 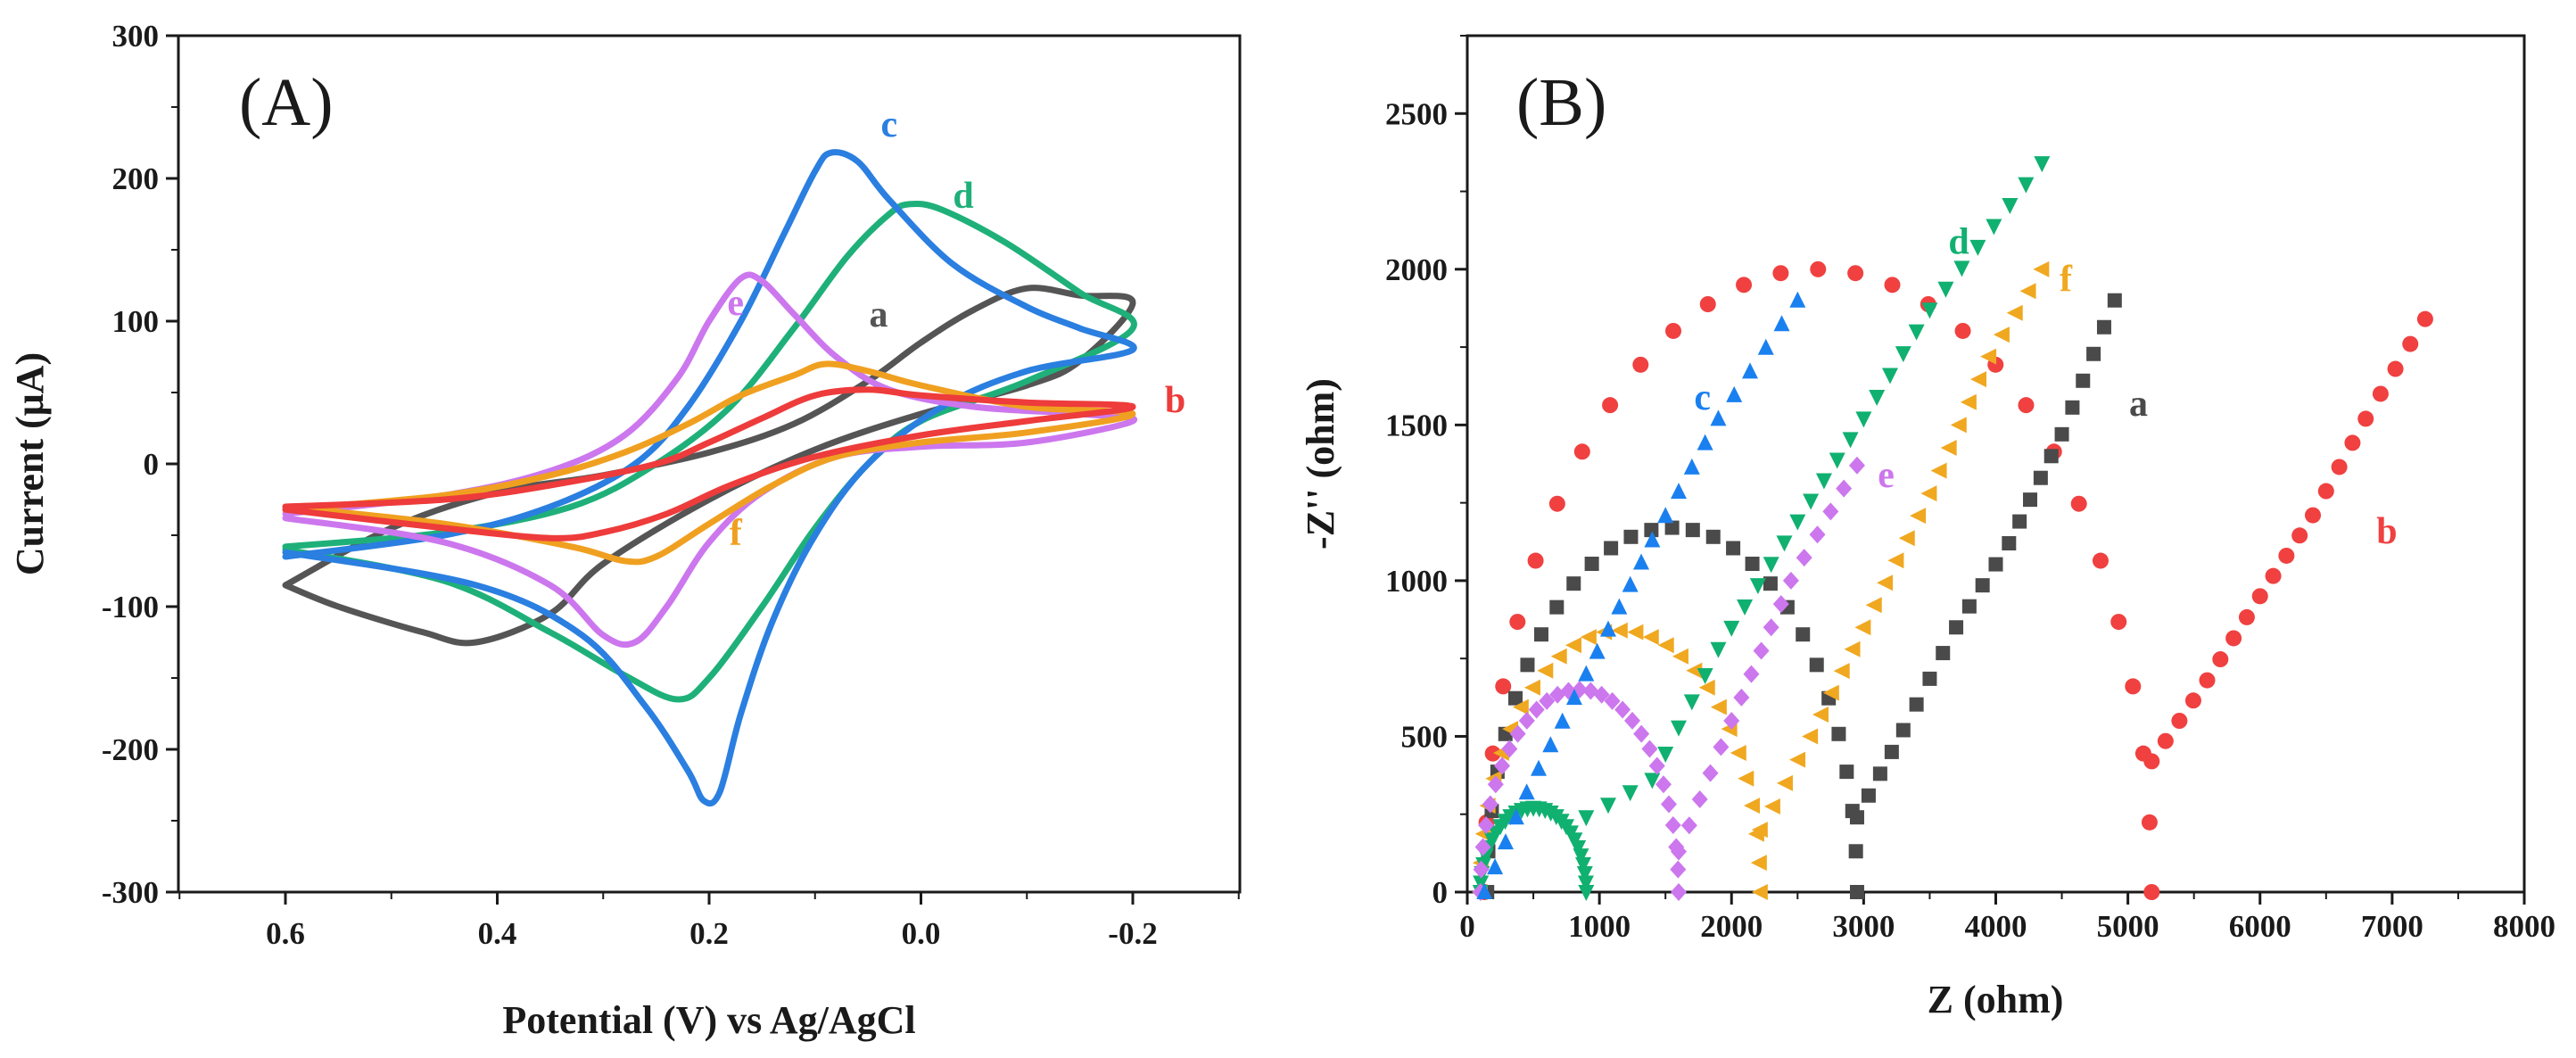 I want to click on panel-b-ytick-label: 1500, so click(x=1417, y=425).